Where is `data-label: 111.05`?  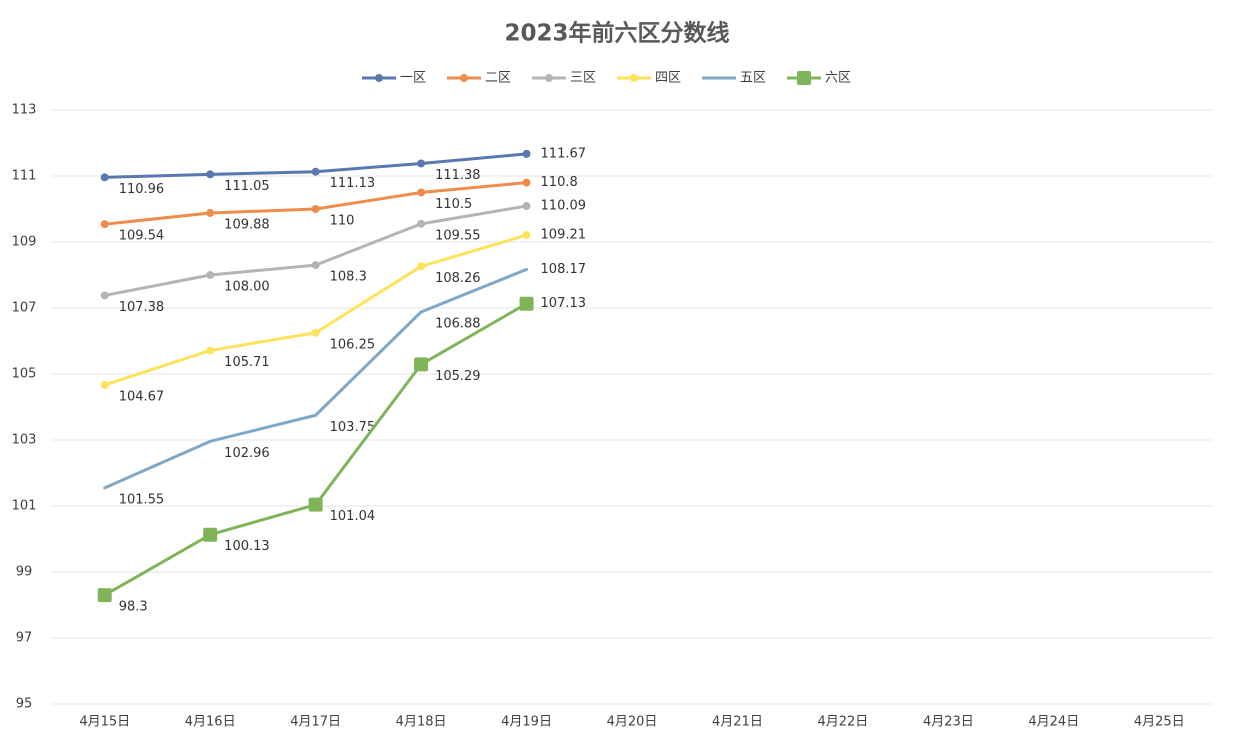
data-label: 111.05 is located at coordinates (247, 186).